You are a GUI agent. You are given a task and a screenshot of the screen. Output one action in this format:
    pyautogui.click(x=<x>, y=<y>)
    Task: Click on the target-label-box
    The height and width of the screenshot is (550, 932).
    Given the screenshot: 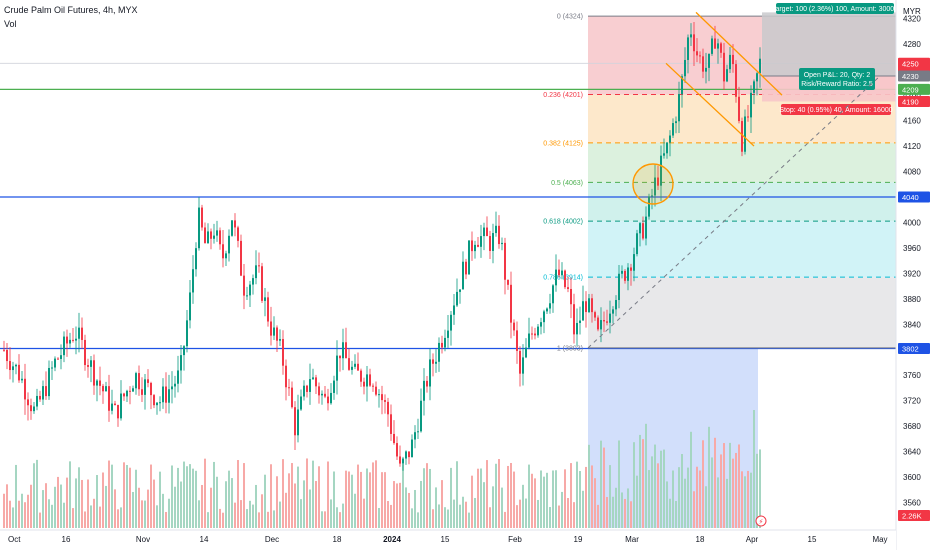 What is the action you would take?
    pyautogui.click(x=835, y=8)
    